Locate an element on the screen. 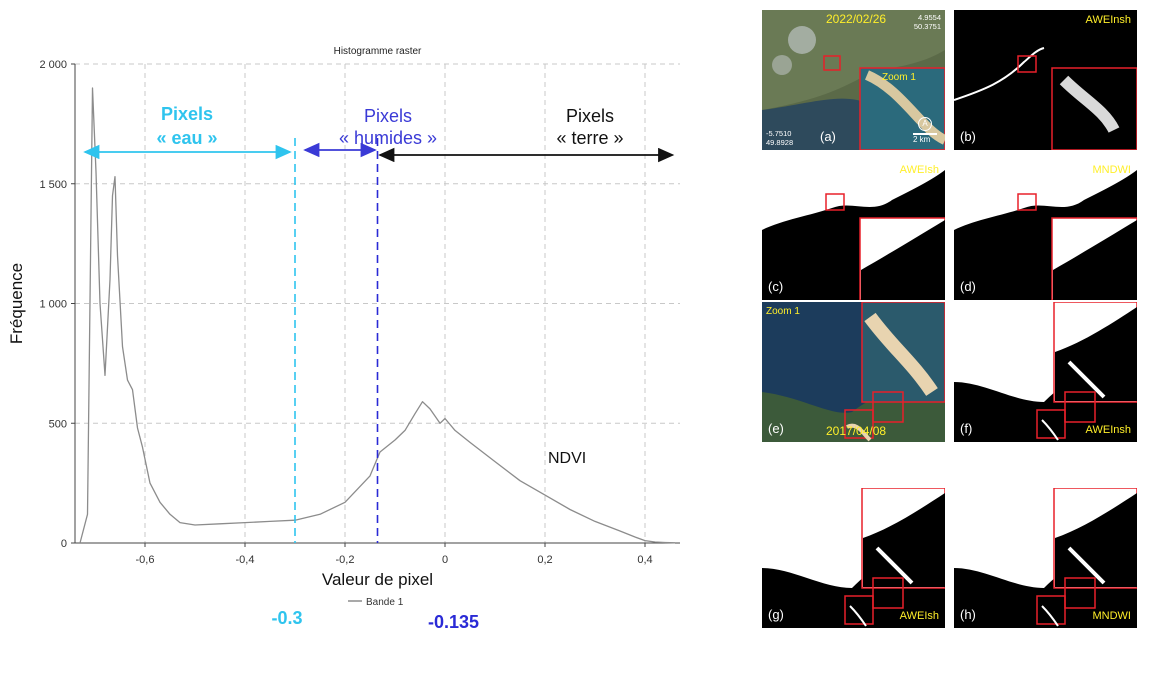  x-tick-label: 0,4 is located at coordinates (644, 560).